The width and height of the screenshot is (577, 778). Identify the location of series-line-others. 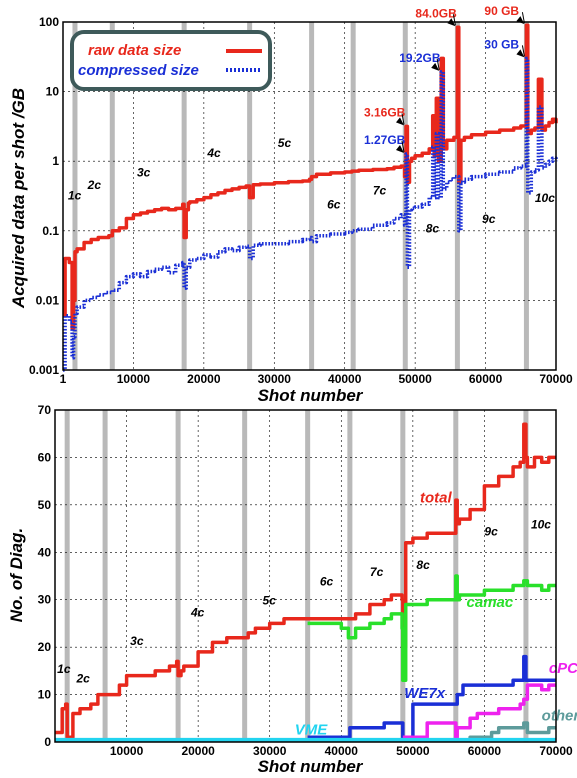
(305, 732).